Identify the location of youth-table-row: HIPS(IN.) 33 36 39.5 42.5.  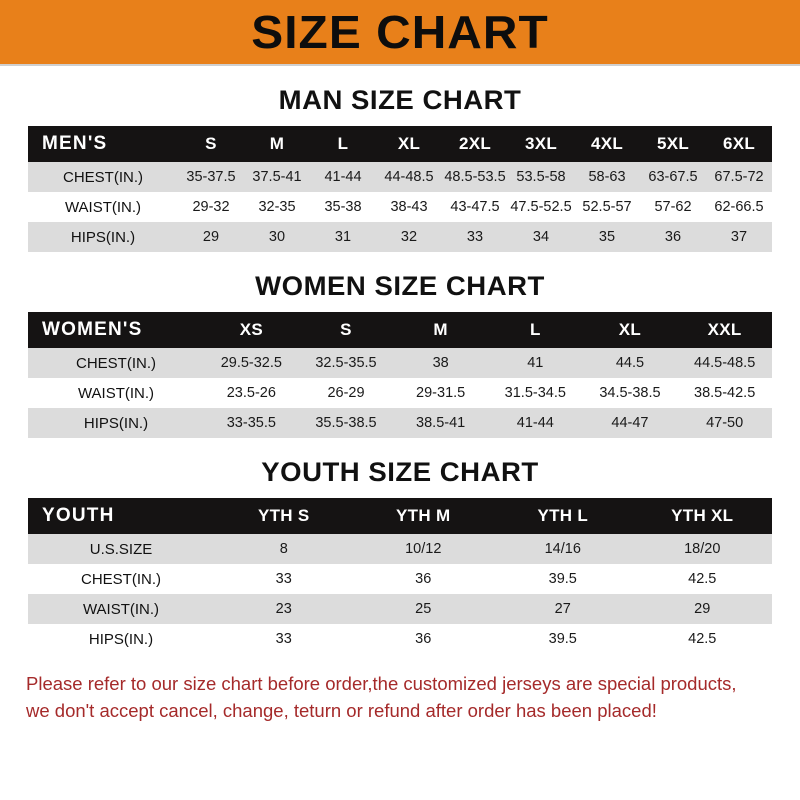
(400, 639).